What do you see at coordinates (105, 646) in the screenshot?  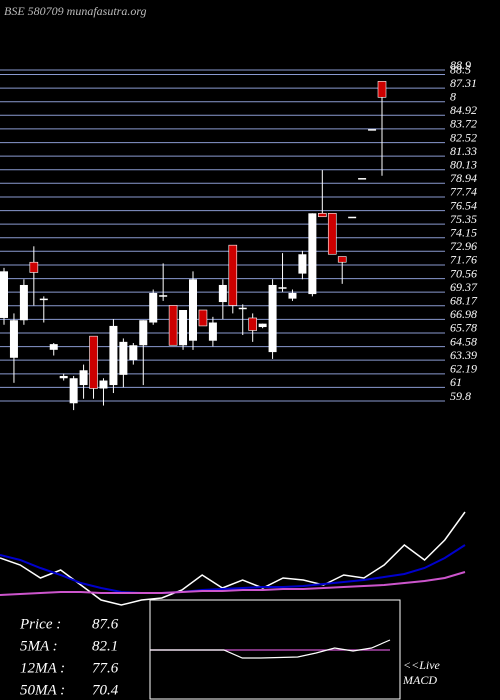 I see `stat-value: 82.1` at bounding box center [105, 646].